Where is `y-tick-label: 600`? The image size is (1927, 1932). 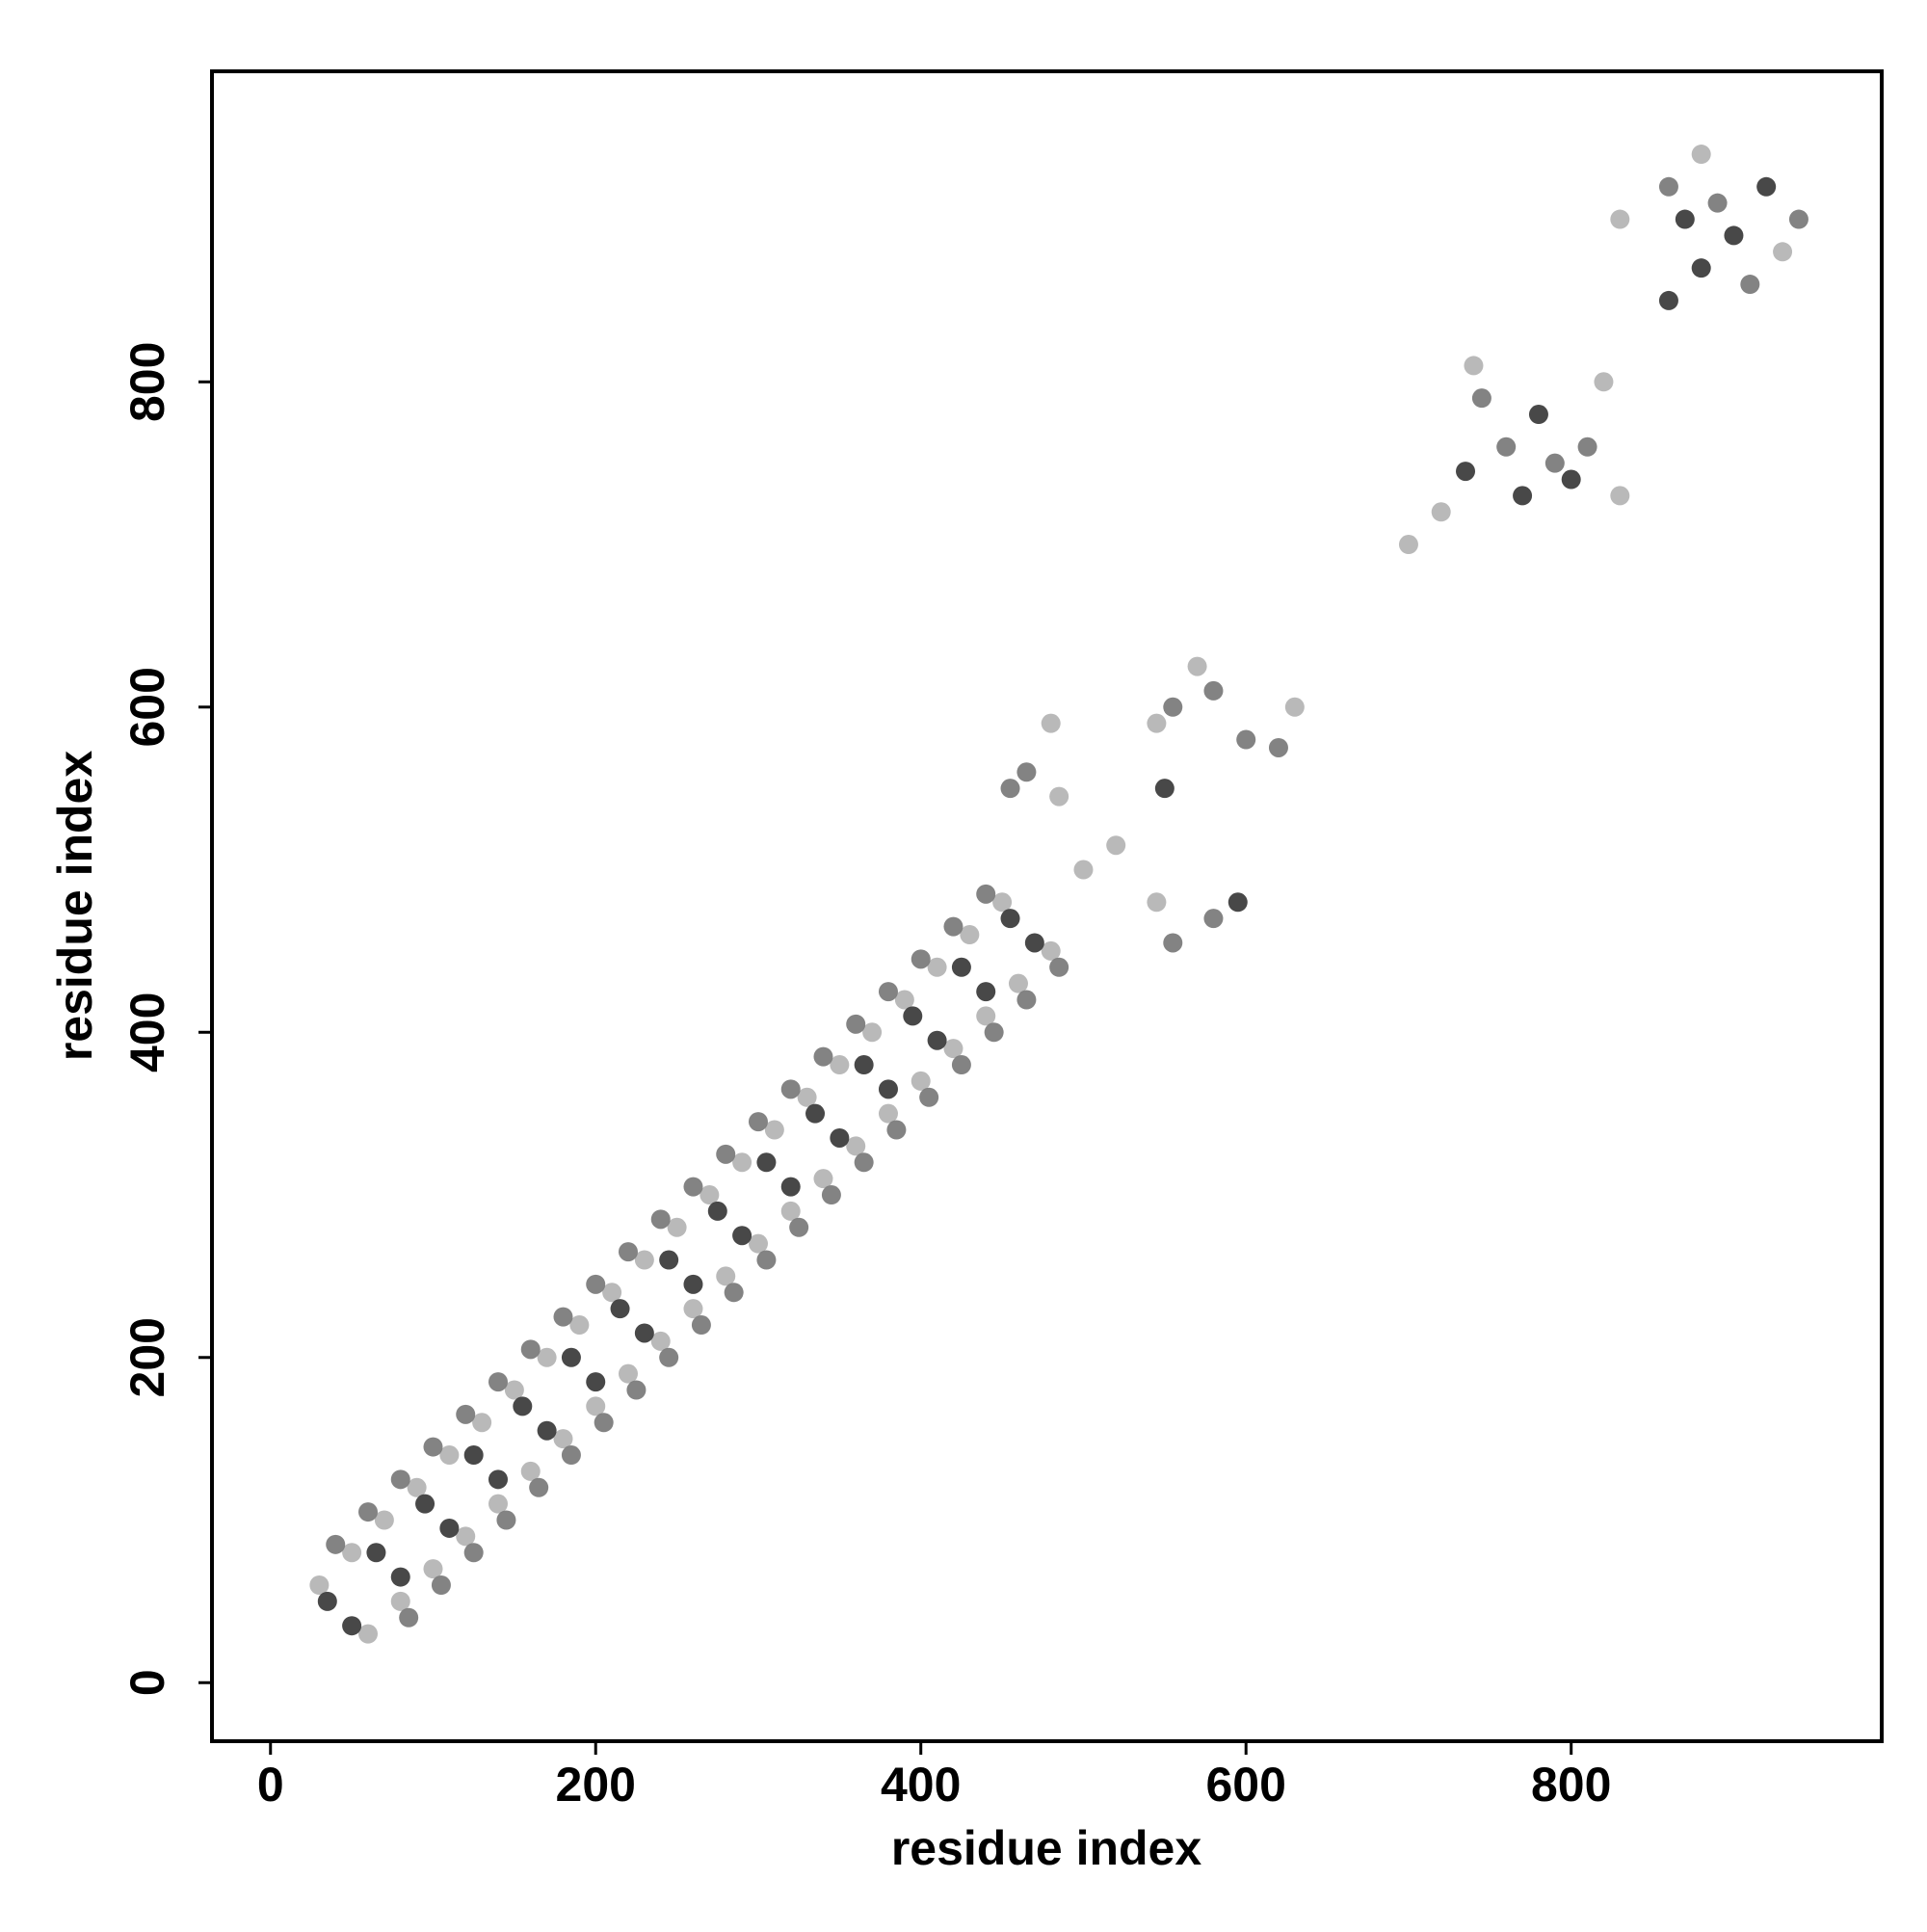 y-tick-label: 600 is located at coordinates (147, 707).